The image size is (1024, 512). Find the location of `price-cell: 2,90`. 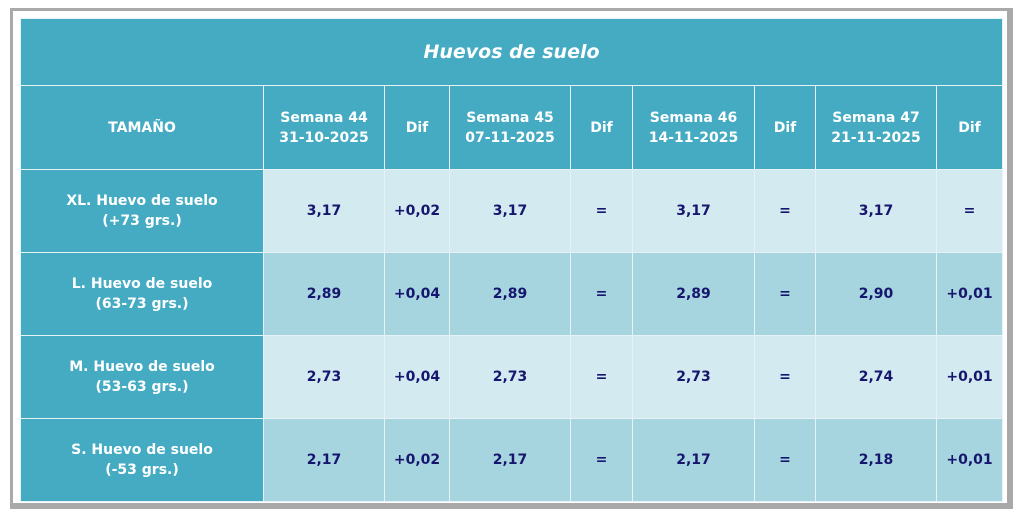

price-cell: 2,90 is located at coordinates (876, 294).